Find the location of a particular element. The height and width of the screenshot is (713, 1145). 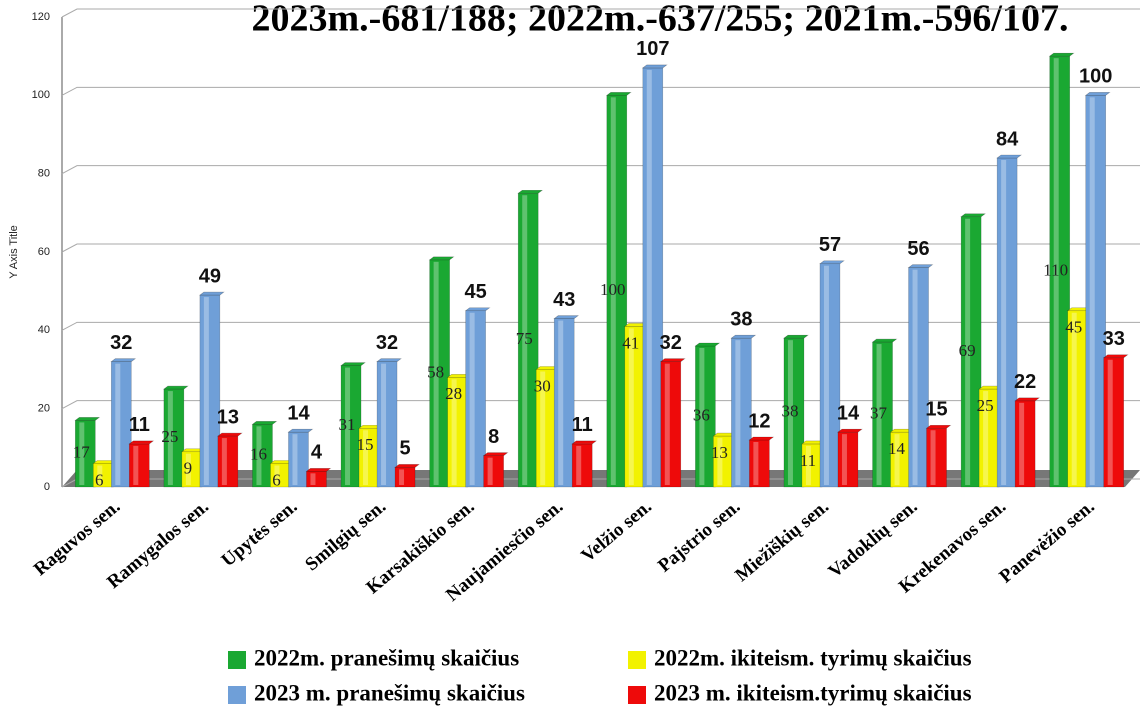

data-label: 100 is located at coordinates (1095, 77).